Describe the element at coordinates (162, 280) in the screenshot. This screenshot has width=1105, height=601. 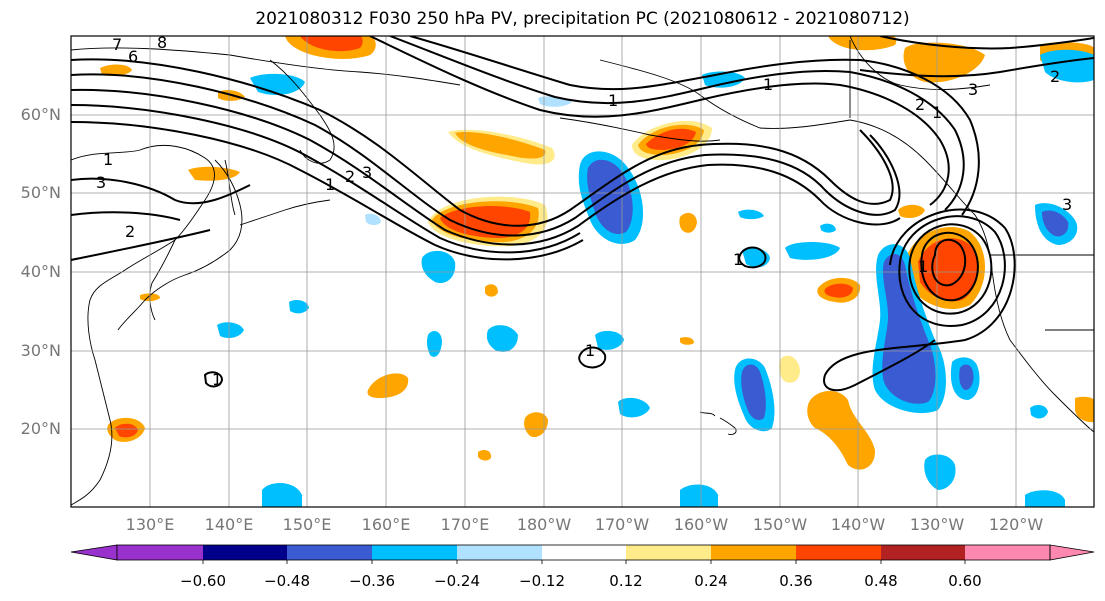
I see `coastline-korea` at that location.